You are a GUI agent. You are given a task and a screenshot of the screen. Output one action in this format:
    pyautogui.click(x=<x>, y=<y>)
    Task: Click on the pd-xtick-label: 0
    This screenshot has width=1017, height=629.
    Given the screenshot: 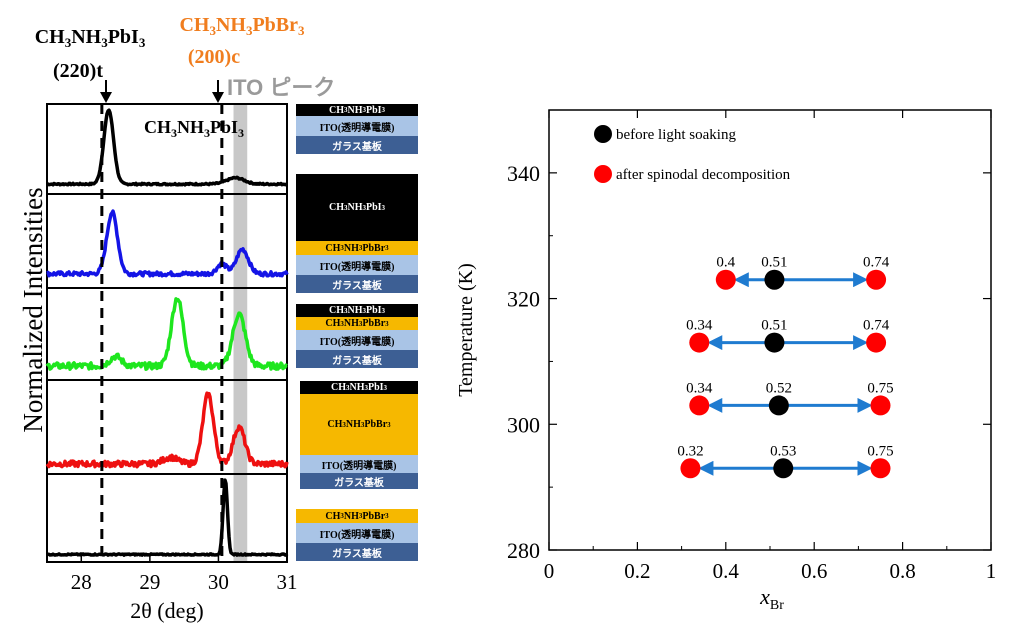 What is the action you would take?
    pyautogui.click(x=549, y=571)
    